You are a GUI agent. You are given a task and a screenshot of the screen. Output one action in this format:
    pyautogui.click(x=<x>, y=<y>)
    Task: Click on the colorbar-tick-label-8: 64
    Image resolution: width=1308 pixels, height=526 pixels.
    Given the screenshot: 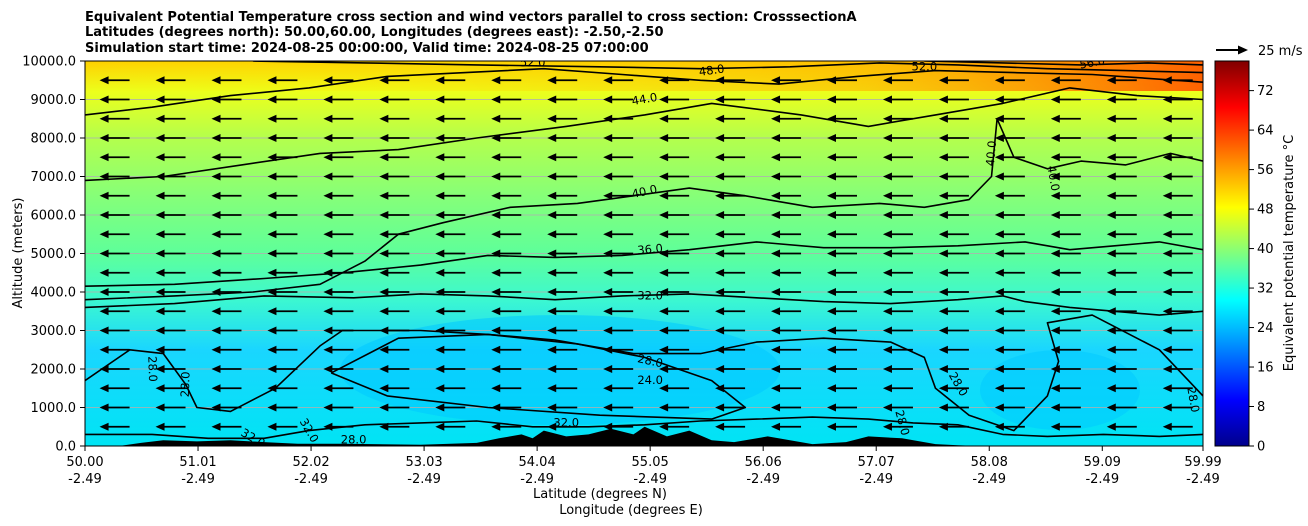 What is the action you would take?
    pyautogui.click(x=1265, y=131)
    